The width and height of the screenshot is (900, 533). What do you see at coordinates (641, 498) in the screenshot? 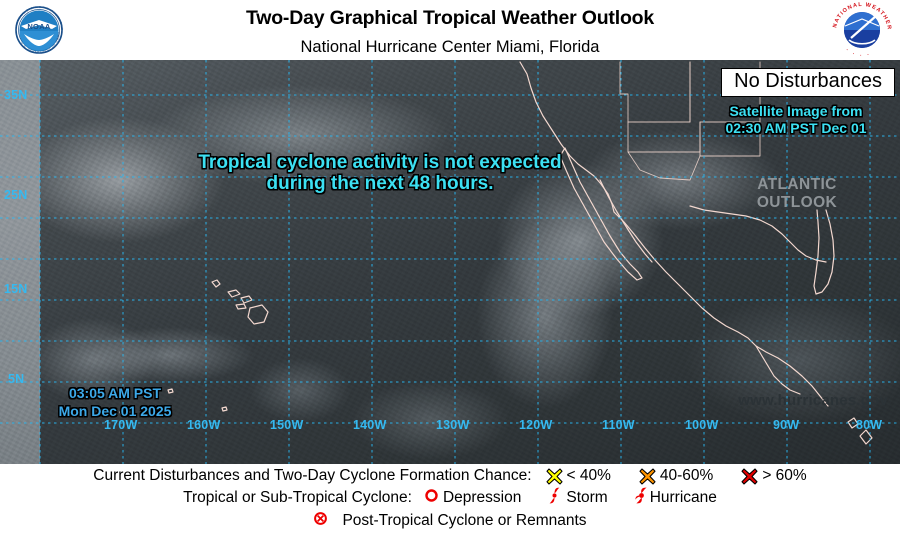
I see `hurricane-spiral-icon` at bounding box center [641, 498].